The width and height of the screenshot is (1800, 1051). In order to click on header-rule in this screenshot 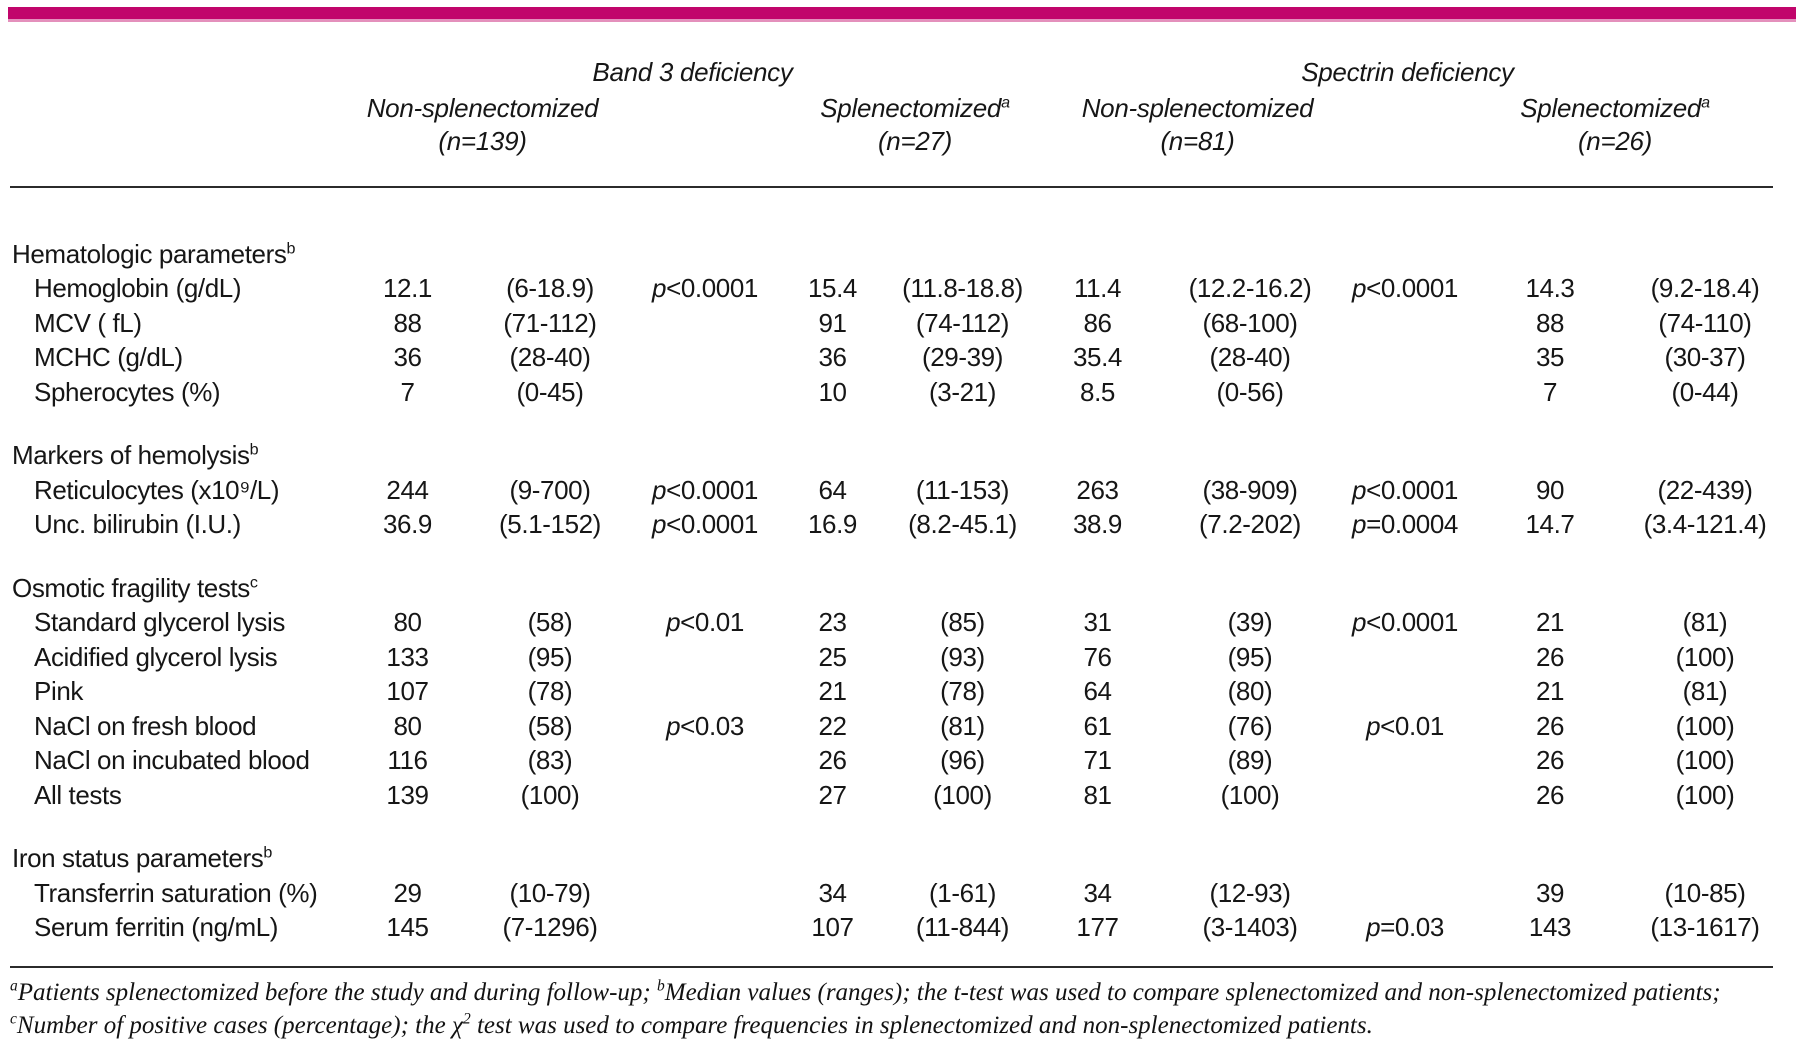, I will do `click(891, 187)`.